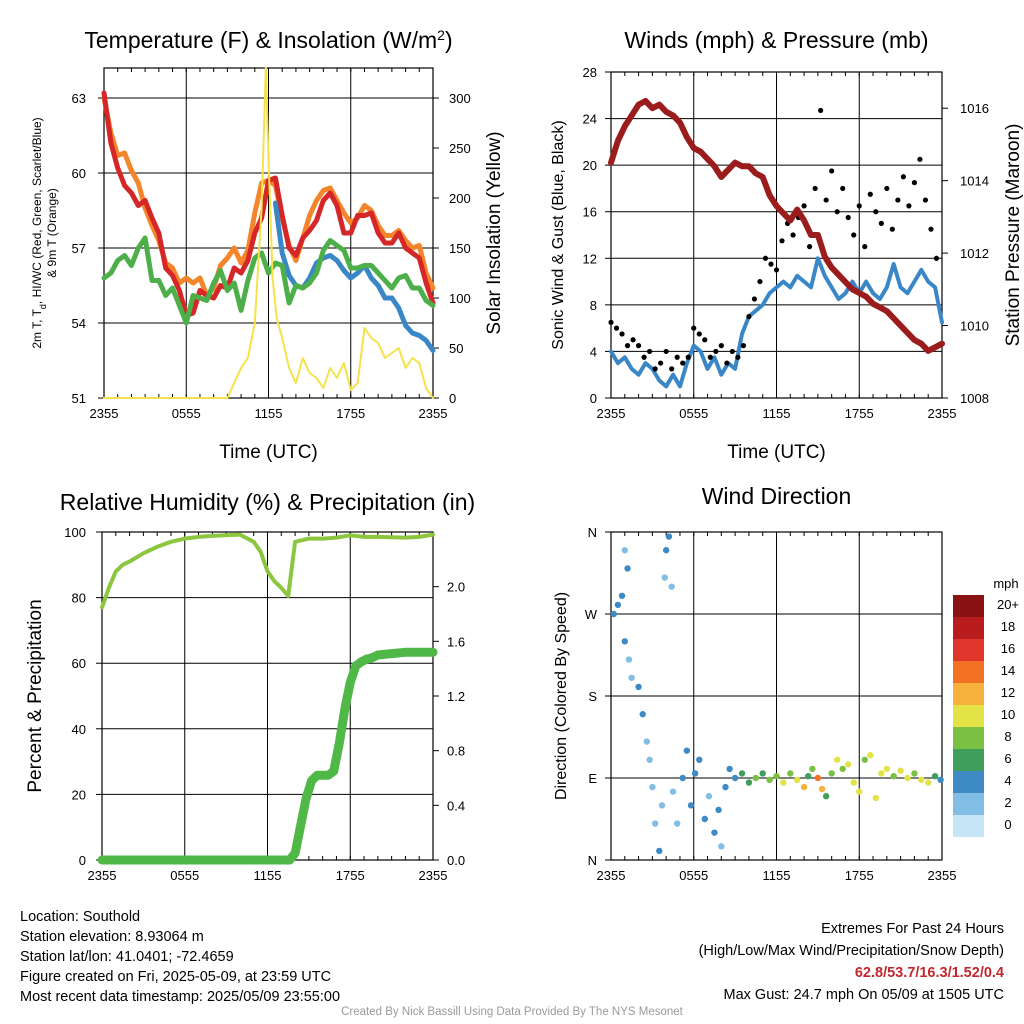  What do you see at coordinates (974, 398) in the screenshot?
I see `y2-tick-label: 1008` at bounding box center [974, 398].